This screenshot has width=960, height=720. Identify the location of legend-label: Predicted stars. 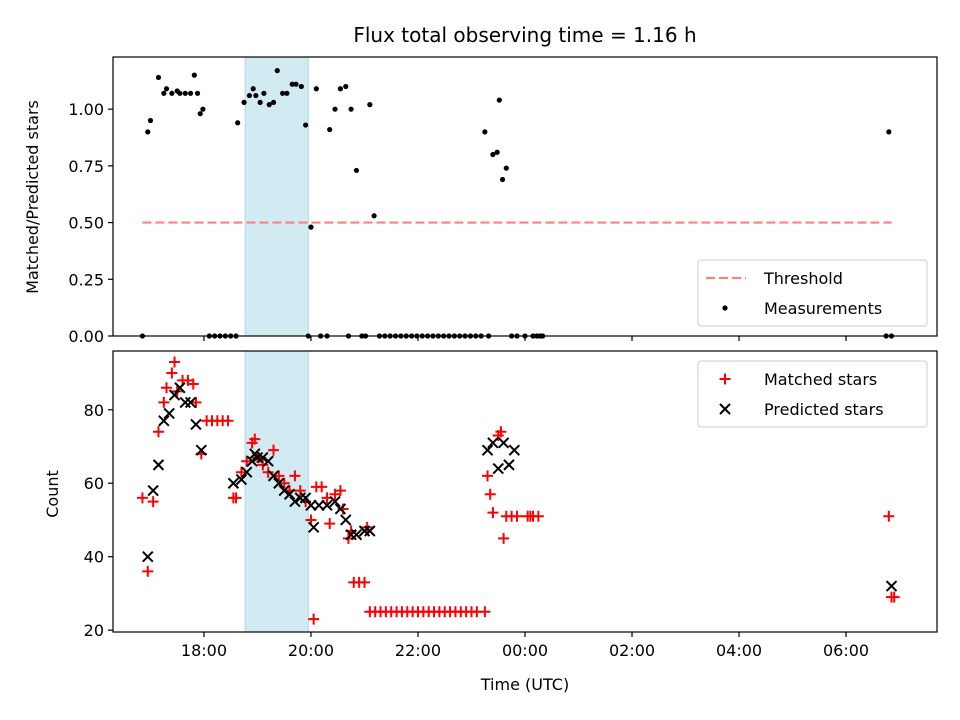
(824, 409).